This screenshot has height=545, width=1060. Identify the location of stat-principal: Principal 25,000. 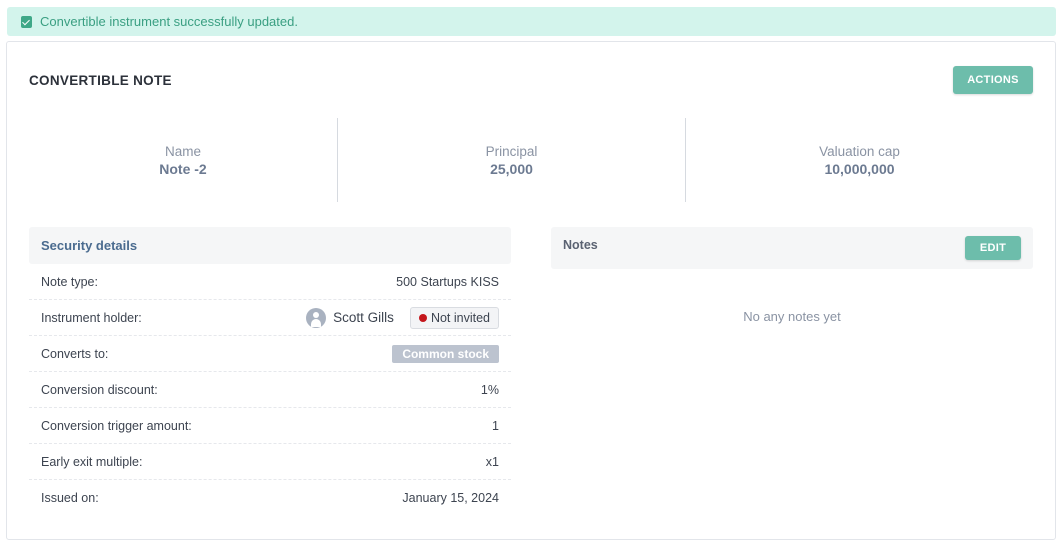
(511, 160).